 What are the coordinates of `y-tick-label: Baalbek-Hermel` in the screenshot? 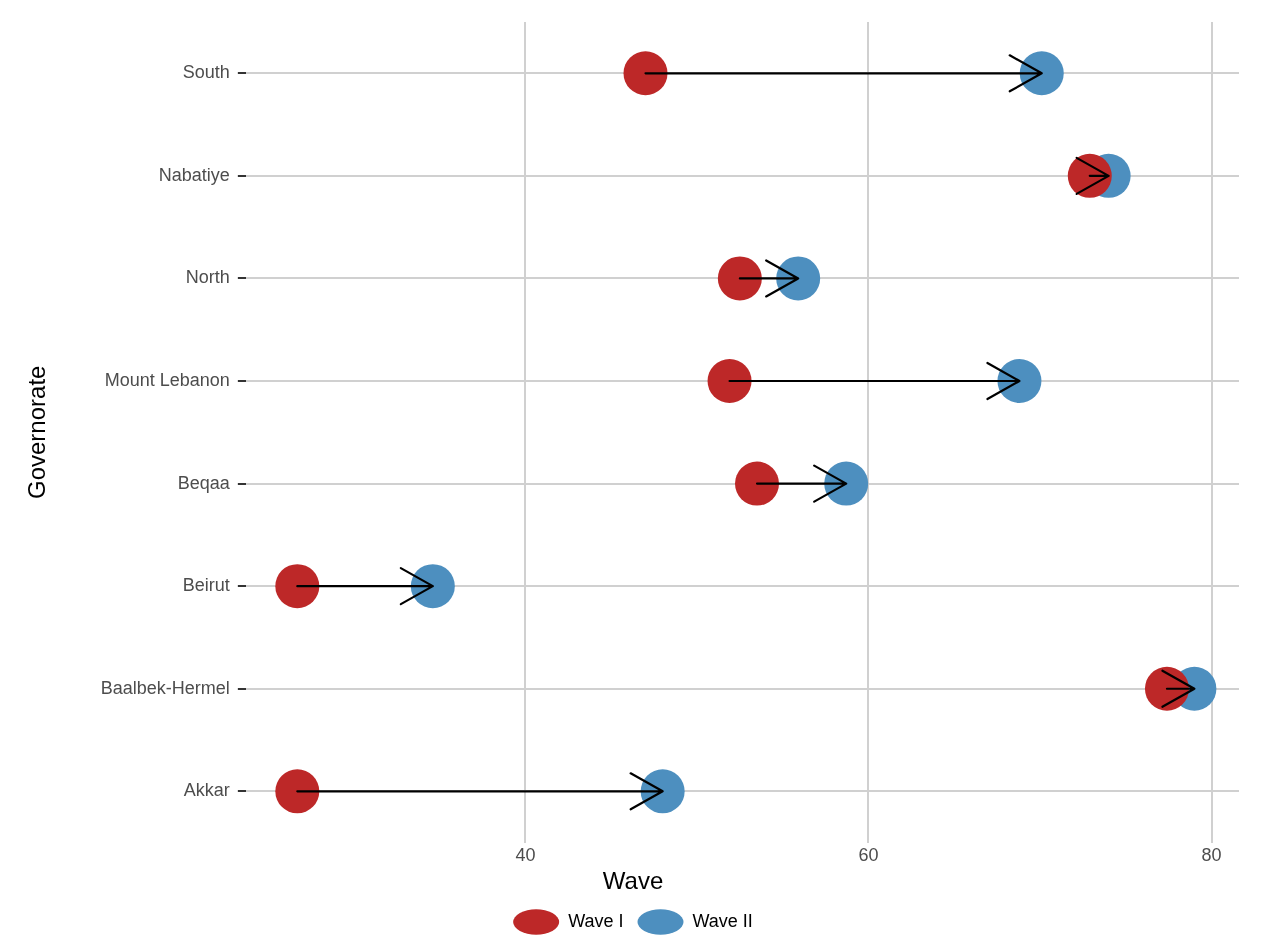 It's located at (165, 687).